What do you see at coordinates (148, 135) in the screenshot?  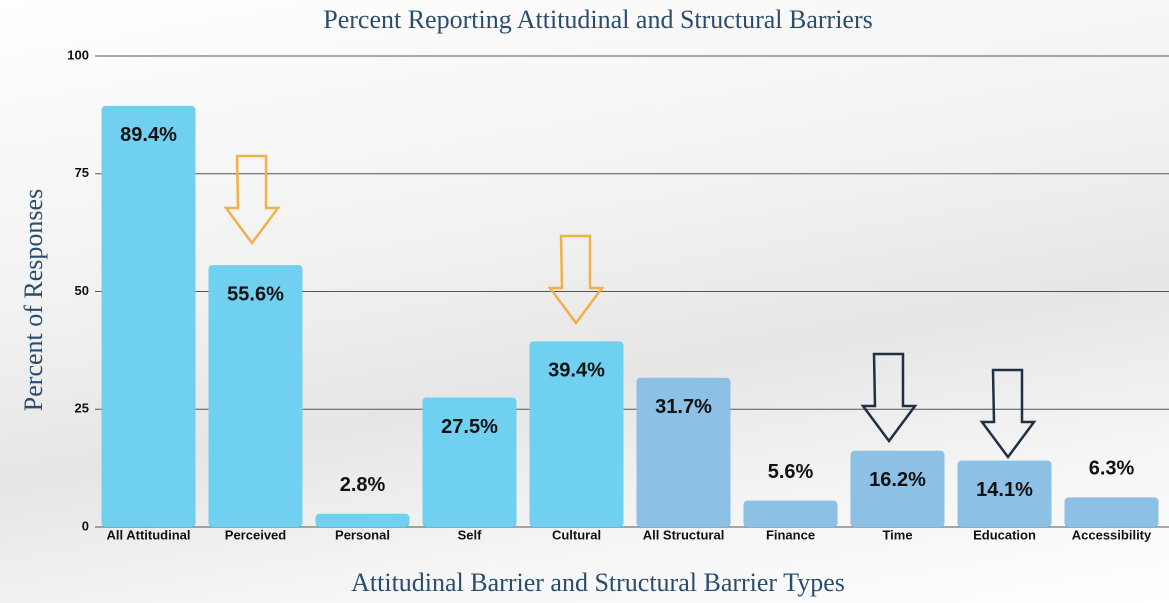 I see `value-label: 89.4%` at bounding box center [148, 135].